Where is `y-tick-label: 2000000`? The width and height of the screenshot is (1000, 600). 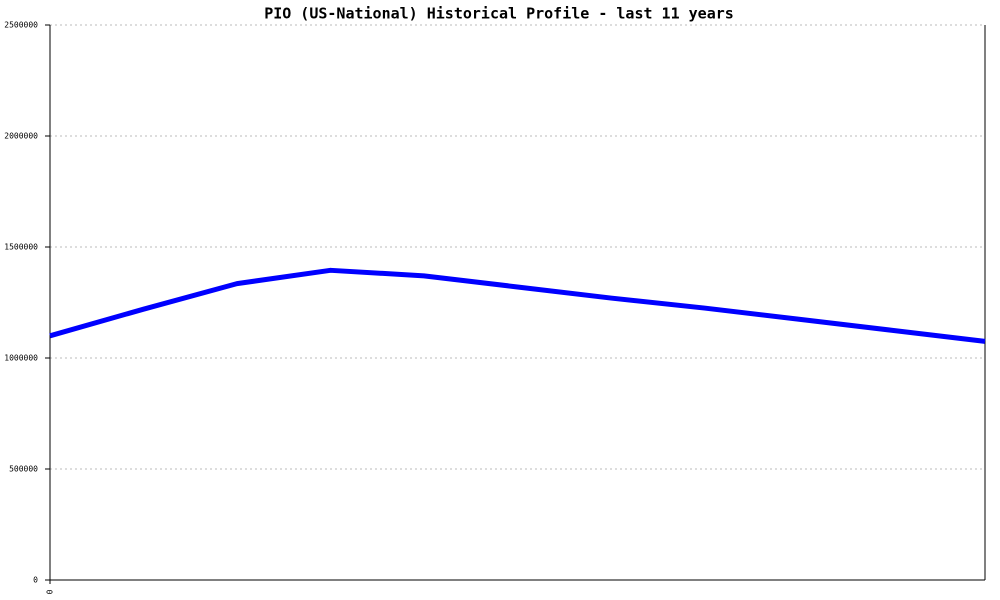
y-tick-label: 2000000 is located at coordinates (21, 136).